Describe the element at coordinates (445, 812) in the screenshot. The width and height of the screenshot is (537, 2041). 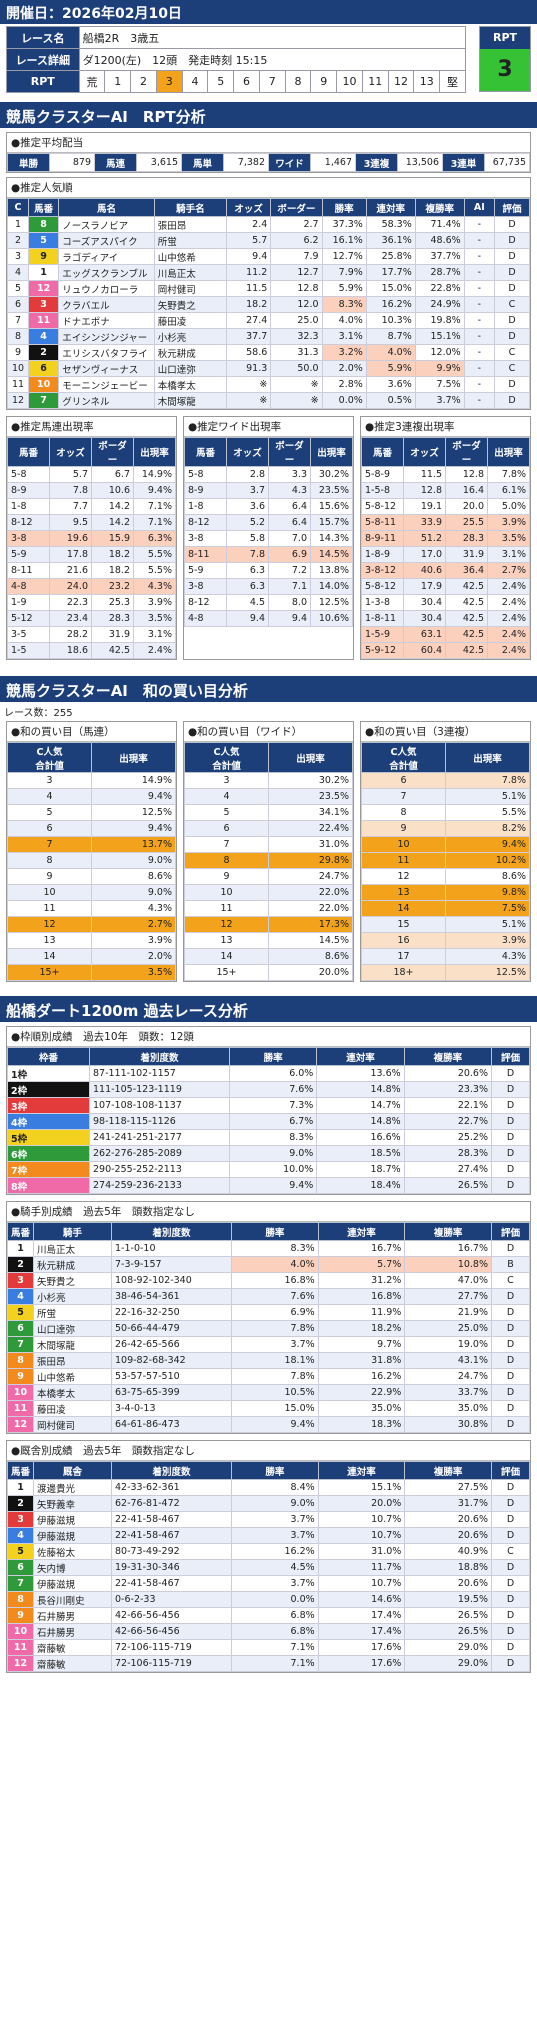
I see `table-row: 8 5.5%` at that location.